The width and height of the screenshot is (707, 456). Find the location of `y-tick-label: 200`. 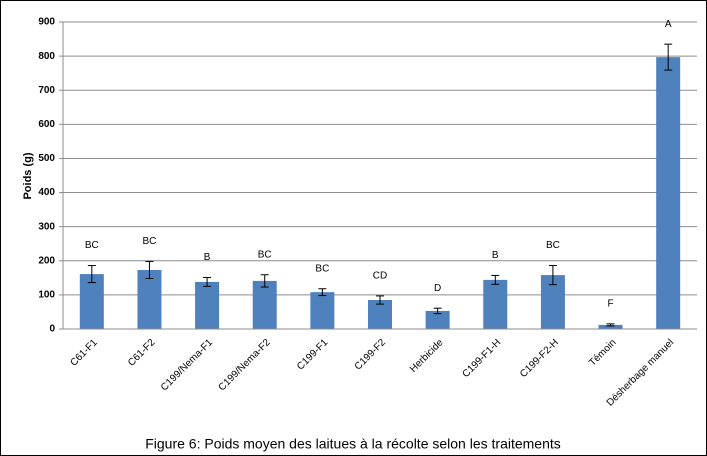

y-tick-label: 200 is located at coordinates (46, 260).